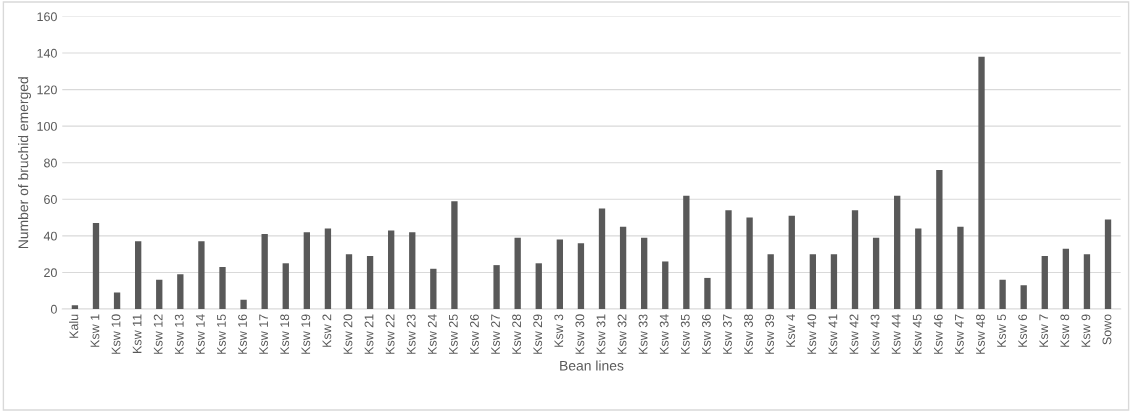 The image size is (1132, 412). I want to click on x-tick-label: Ksw 34, so click(664, 334).